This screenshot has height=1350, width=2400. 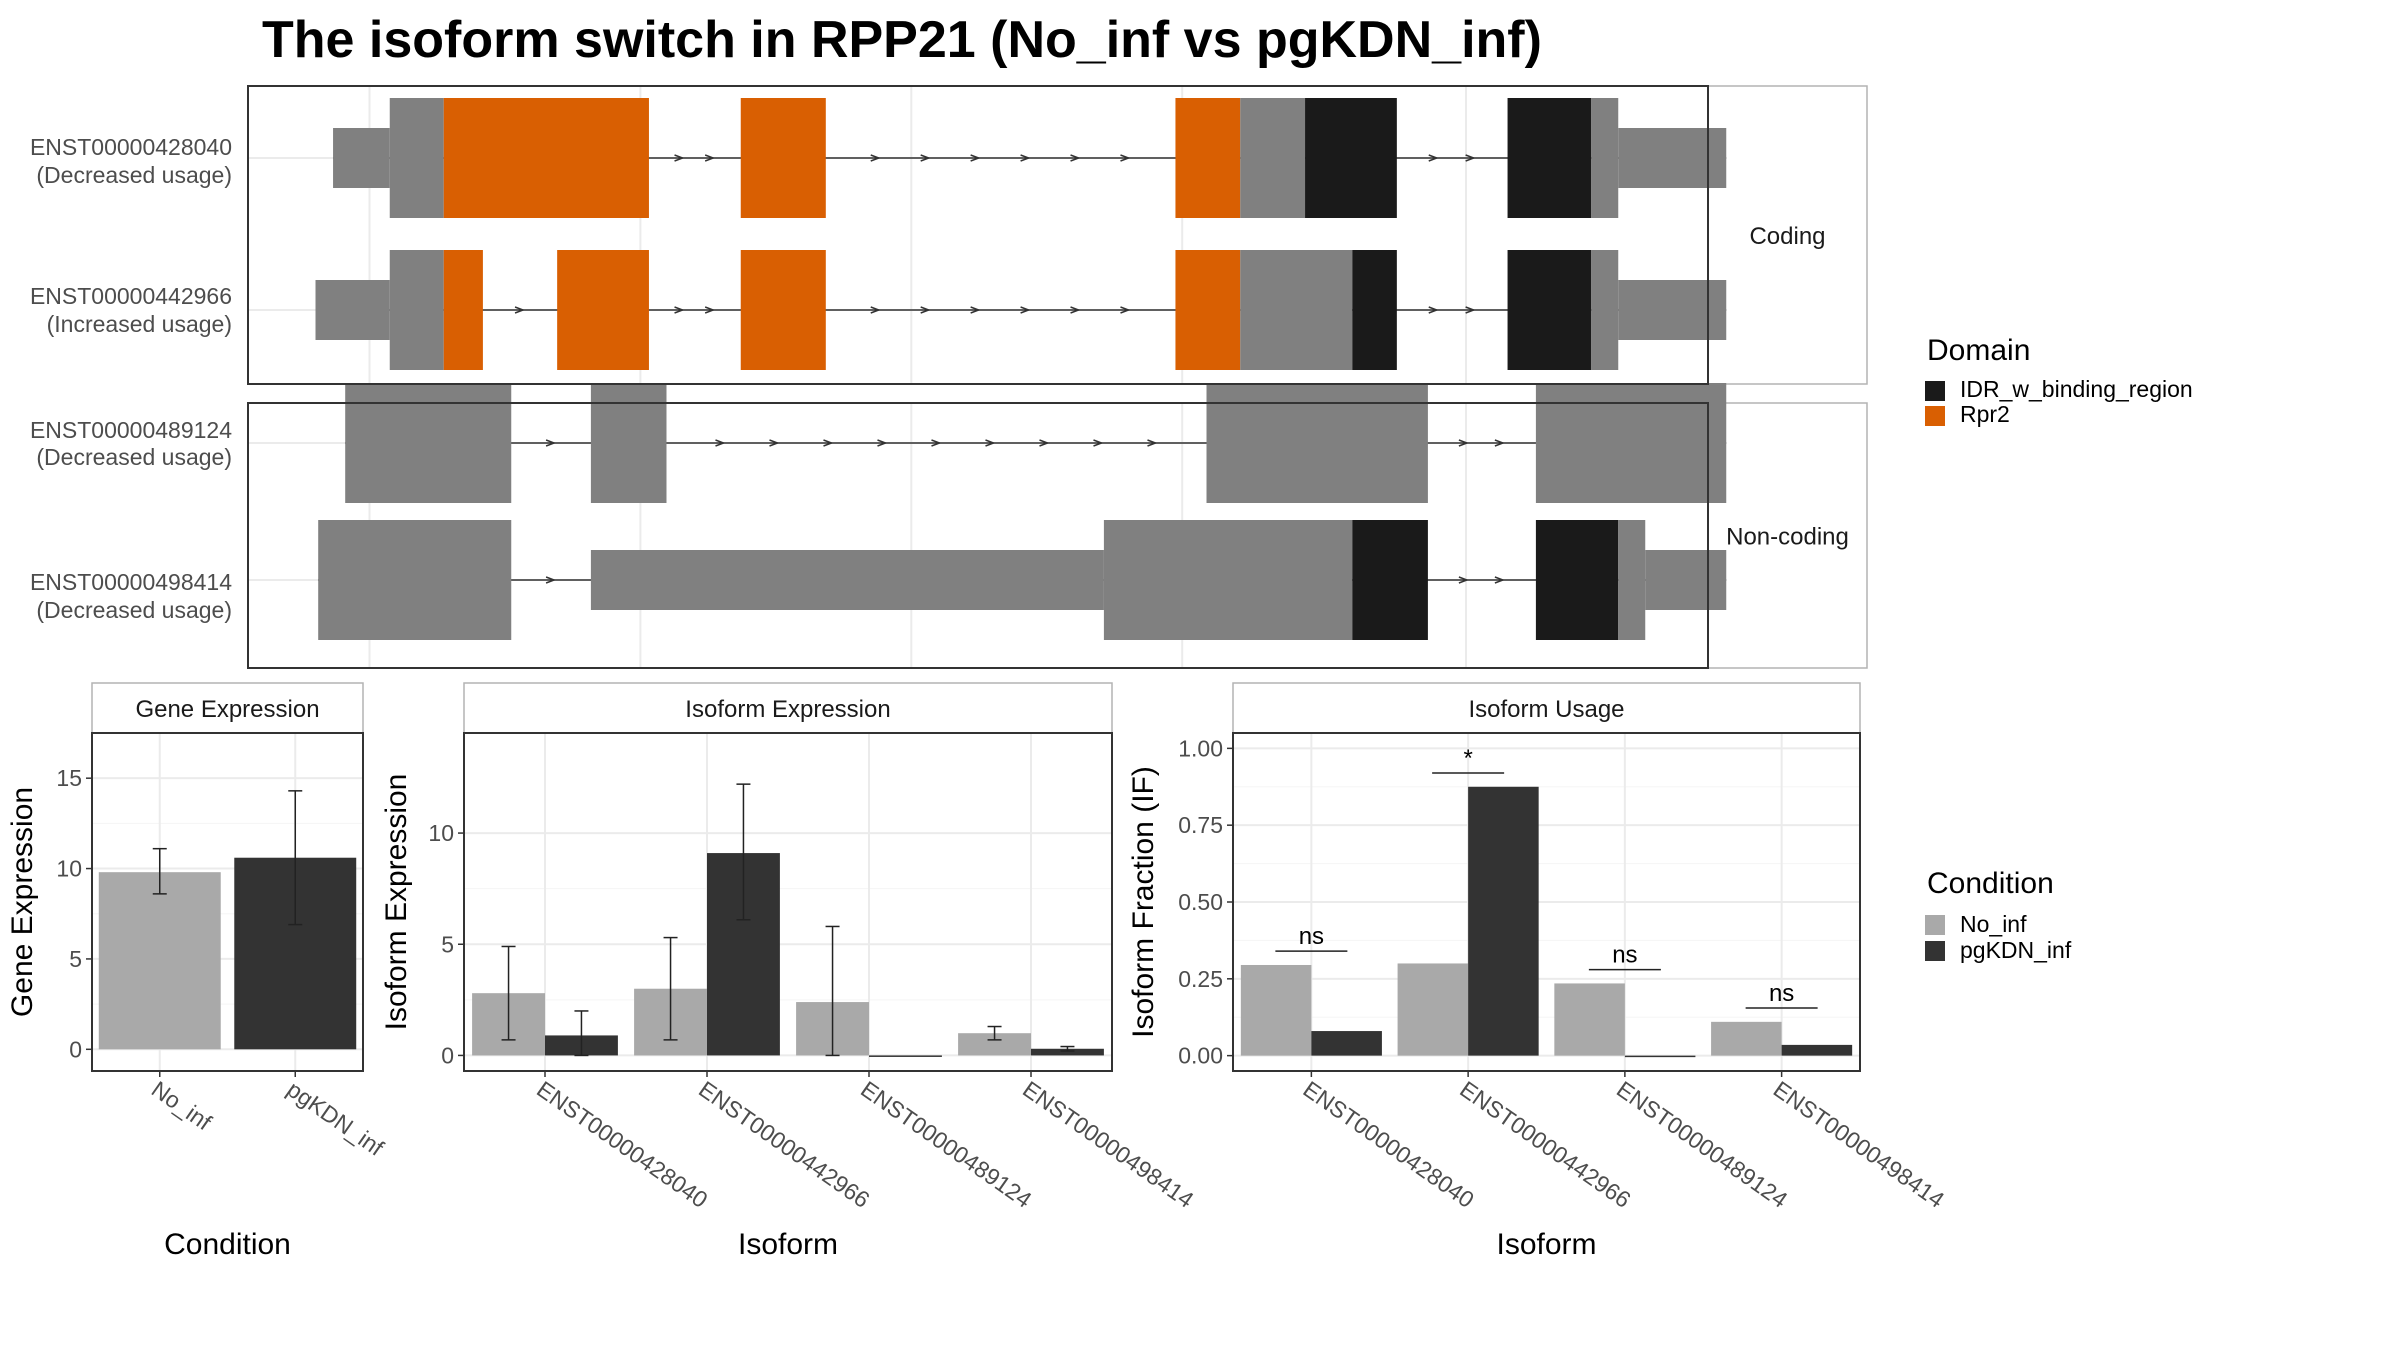 I want to click on domain-legend-title: Domain, so click(x=1978, y=350).